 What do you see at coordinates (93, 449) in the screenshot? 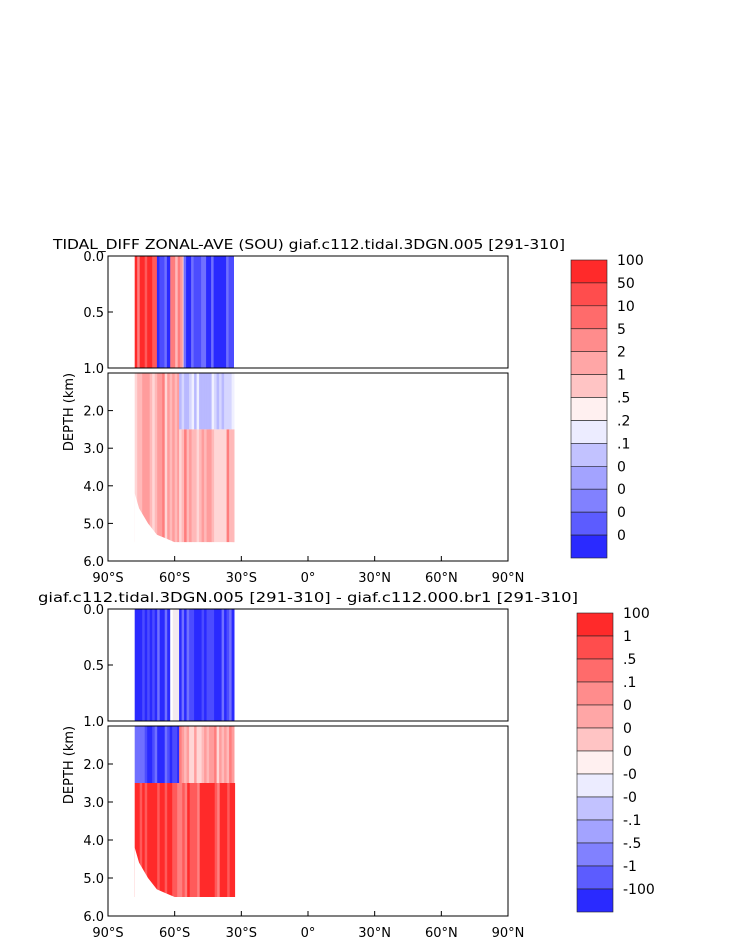
I see `y-tick-label: 3.0` at bounding box center [93, 449].